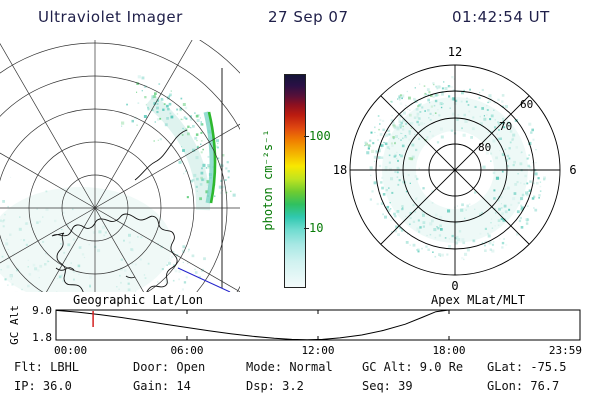  What do you see at coordinates (572, 170) in the screenshot?
I see `mlt-label-6: 6` at bounding box center [572, 170].